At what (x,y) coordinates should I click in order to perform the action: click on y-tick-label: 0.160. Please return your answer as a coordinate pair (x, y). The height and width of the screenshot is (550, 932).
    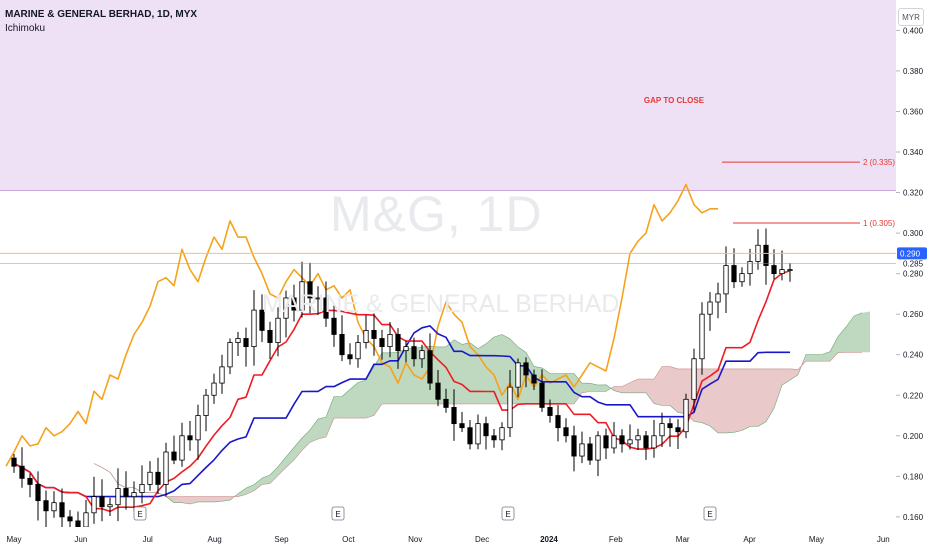
    Looking at the image, I should click on (913, 517).